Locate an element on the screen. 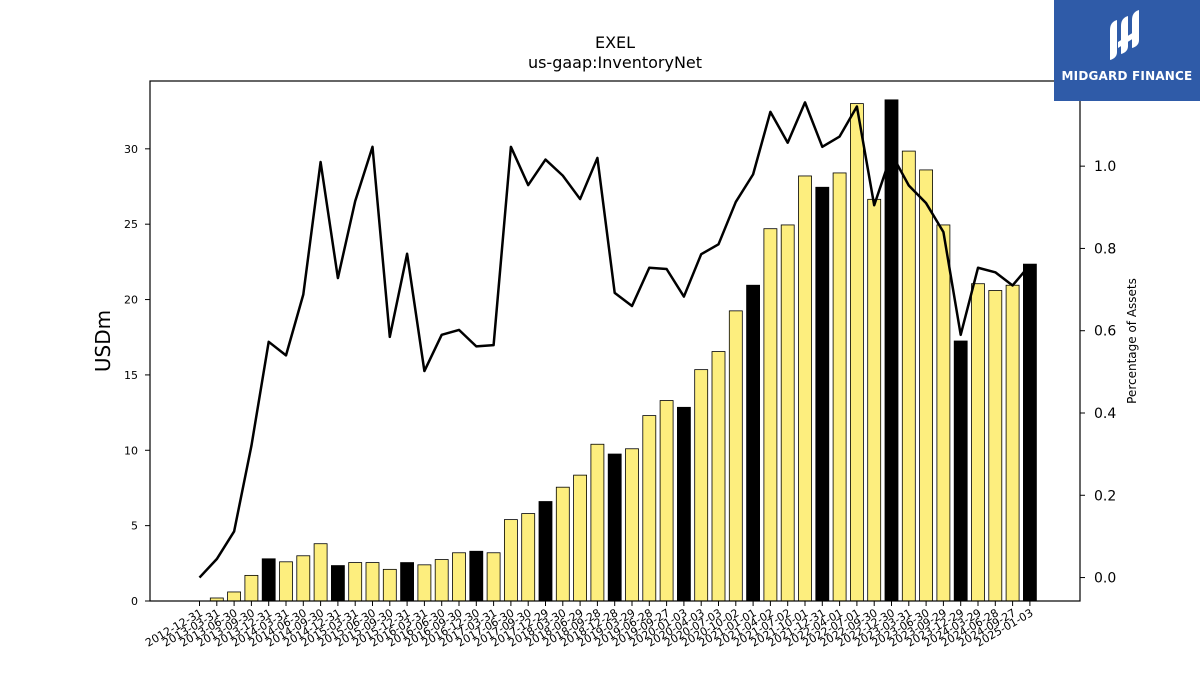 The height and width of the screenshot is (675, 1200). y-tick-label-left: 25 is located at coordinates (131, 224).